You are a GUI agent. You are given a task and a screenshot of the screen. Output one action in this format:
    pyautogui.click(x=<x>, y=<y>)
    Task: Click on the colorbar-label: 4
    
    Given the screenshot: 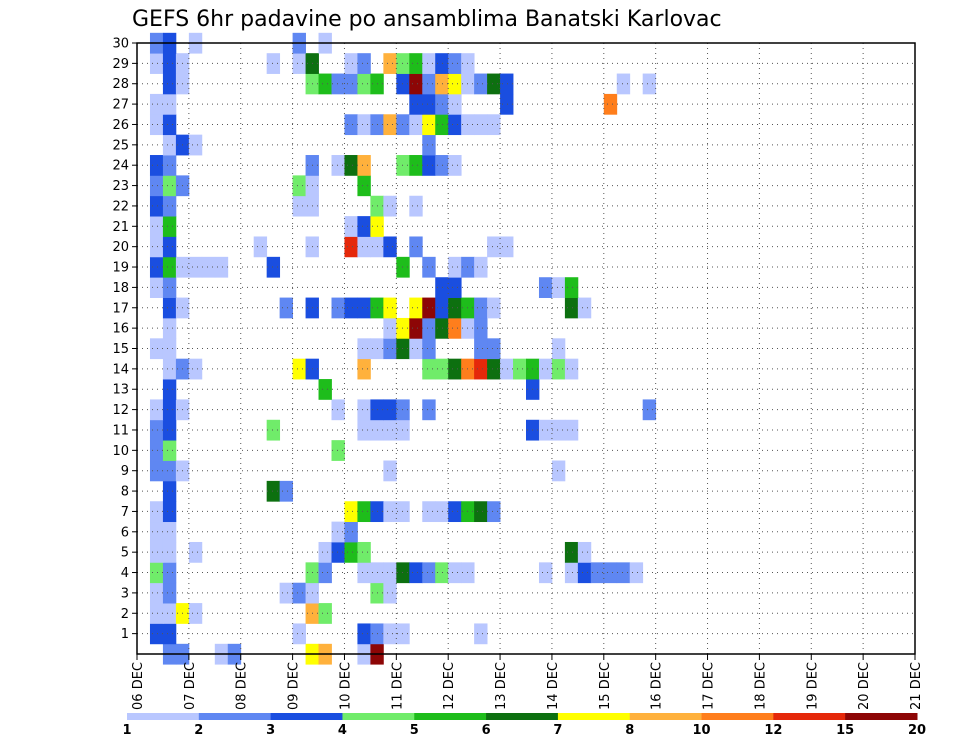 What is the action you would take?
    pyautogui.click(x=342, y=730)
    